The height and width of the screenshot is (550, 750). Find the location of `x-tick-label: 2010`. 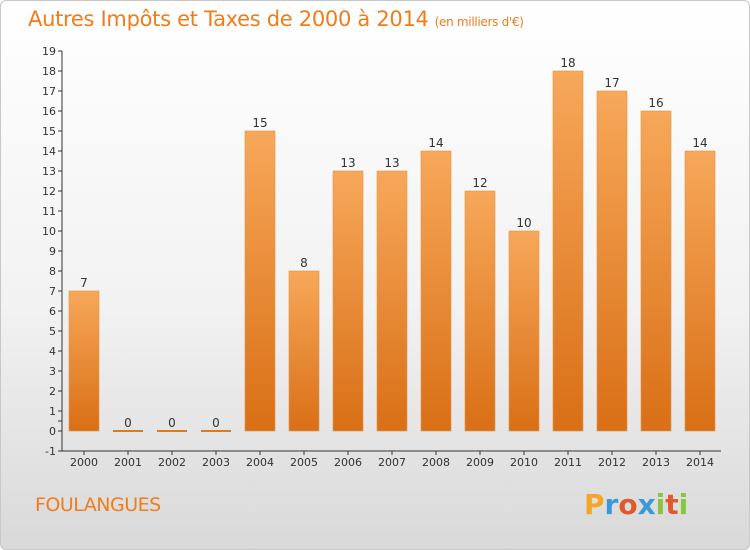

x-tick-label: 2010 is located at coordinates (524, 462).